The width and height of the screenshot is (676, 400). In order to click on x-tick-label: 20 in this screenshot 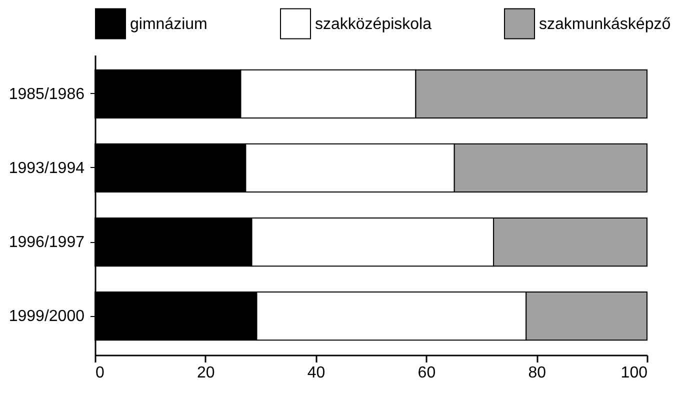, I will do `click(206, 373)`.